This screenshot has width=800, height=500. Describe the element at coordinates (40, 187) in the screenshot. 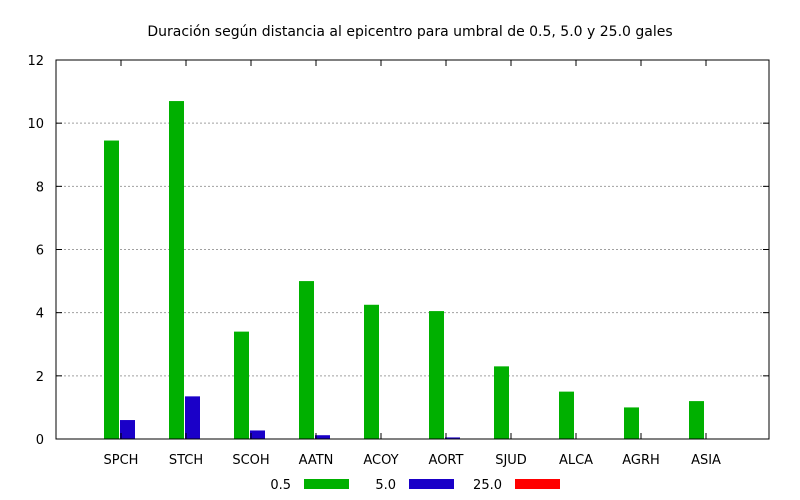

I see `y-tick-label: 8` at that location.